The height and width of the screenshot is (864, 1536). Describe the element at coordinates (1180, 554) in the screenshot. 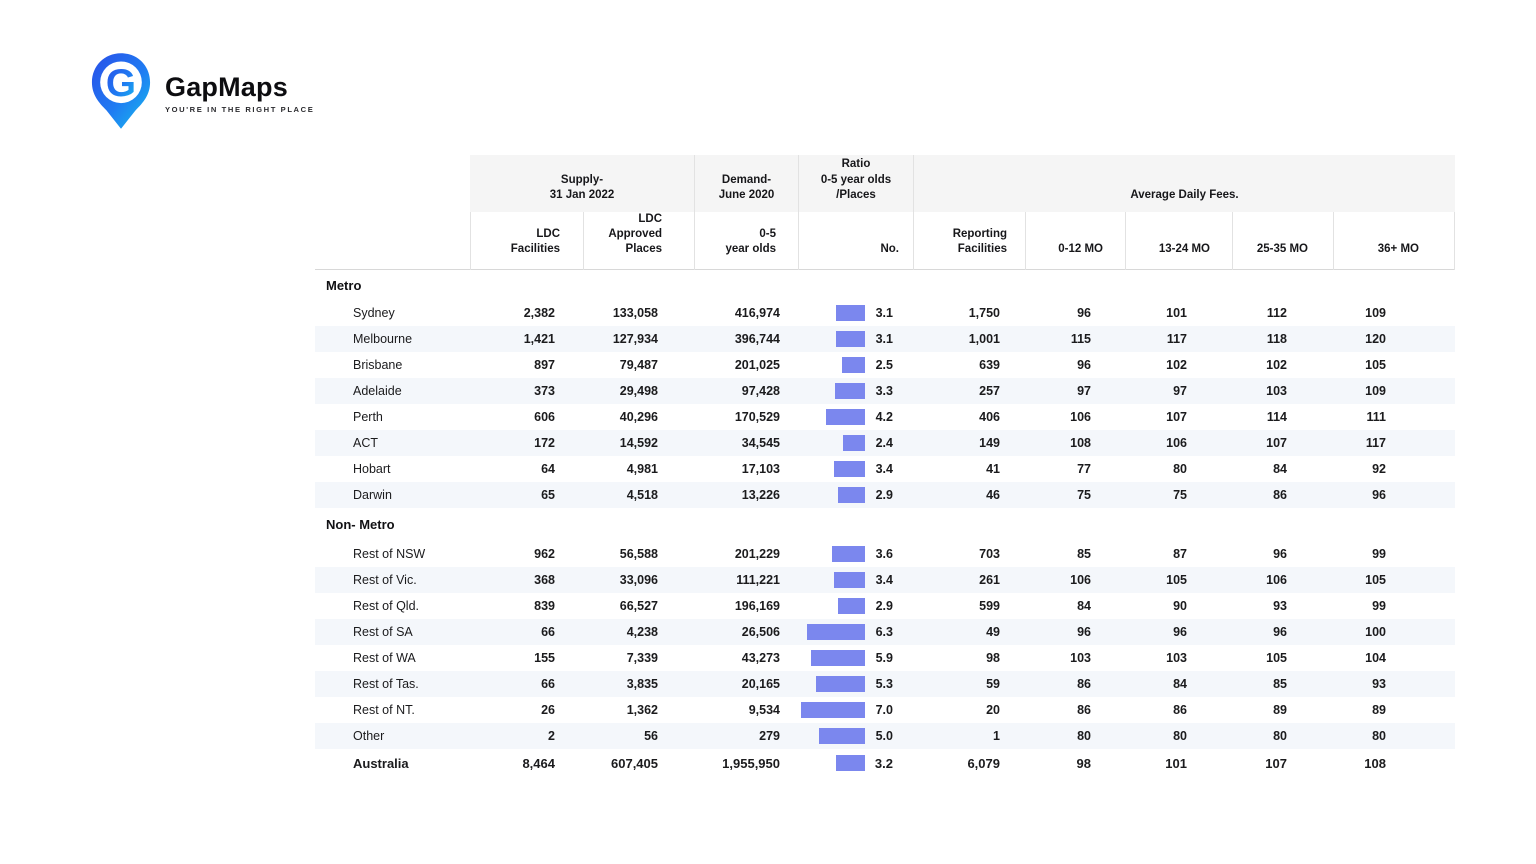

I see `cell-fee_13_24_mo: 87` at that location.